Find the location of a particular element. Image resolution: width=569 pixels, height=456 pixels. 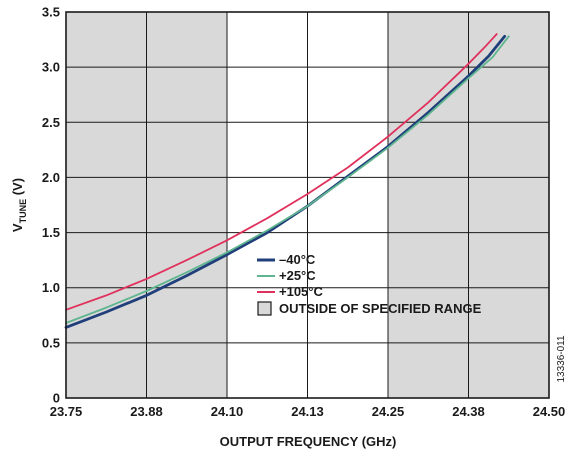

x-tick-label: 23.75 is located at coordinates (66, 411).